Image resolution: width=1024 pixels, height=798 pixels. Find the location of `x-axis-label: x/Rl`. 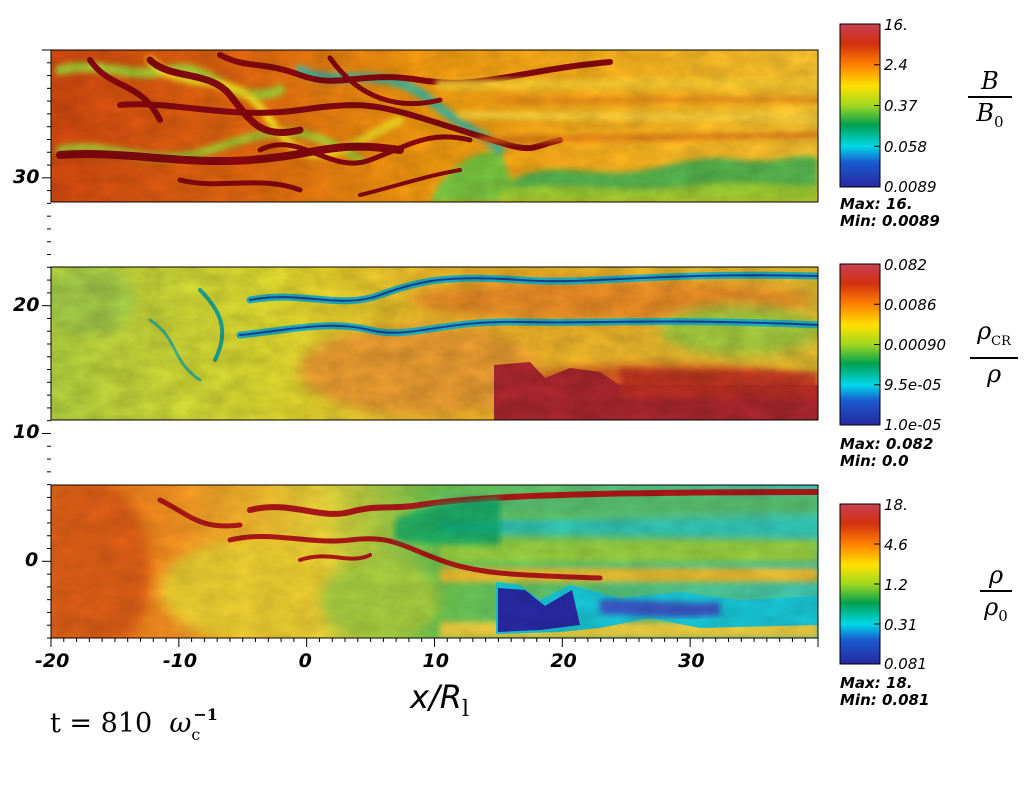

x-axis-label: x/Rl is located at coordinates (439, 700).